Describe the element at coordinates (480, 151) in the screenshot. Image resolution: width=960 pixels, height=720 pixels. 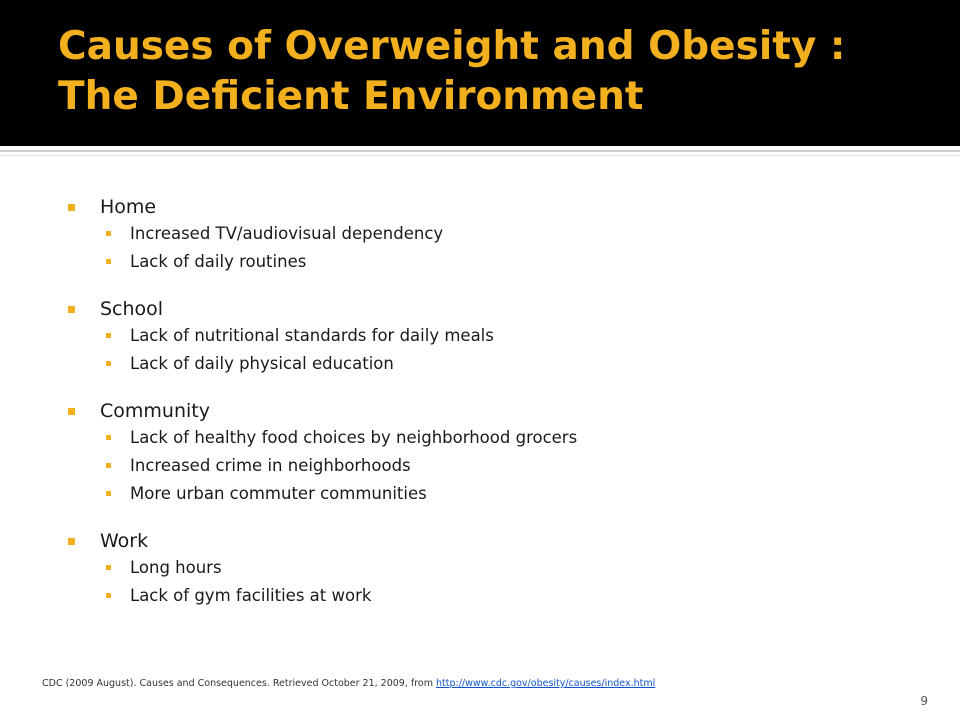
I see `divider-line` at that location.